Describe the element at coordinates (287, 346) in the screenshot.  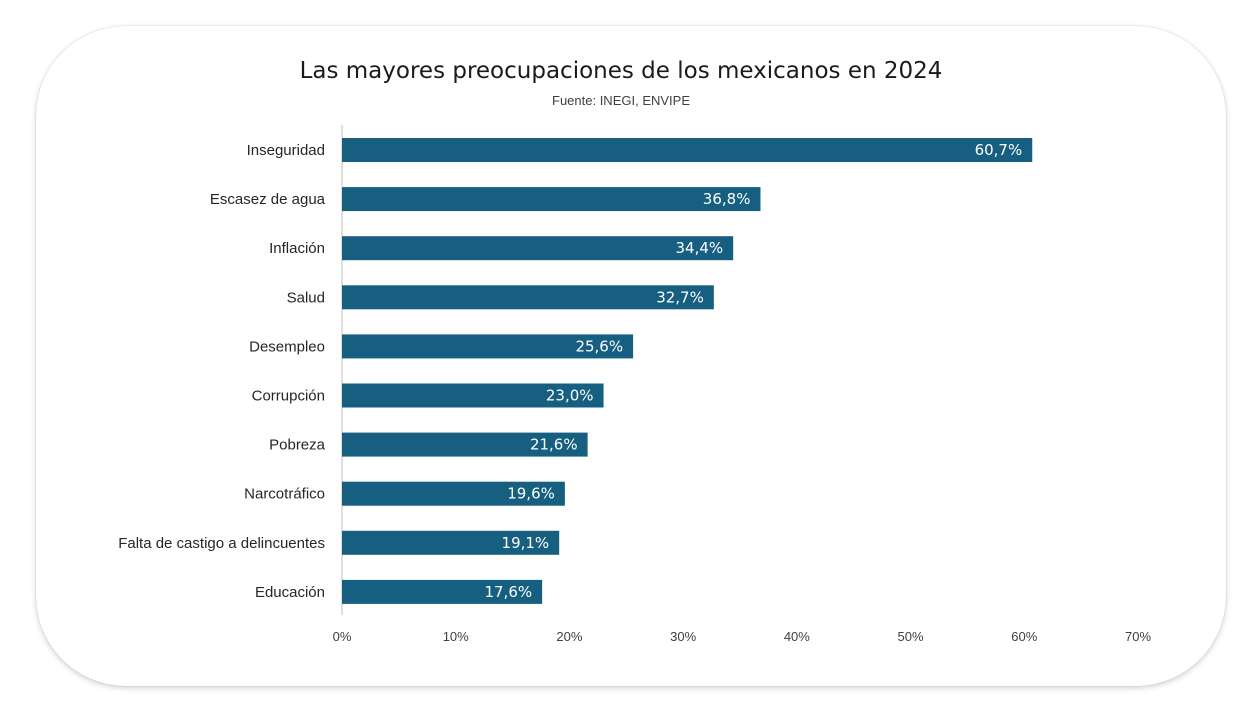
I see `category-label: Desempleo` at that location.